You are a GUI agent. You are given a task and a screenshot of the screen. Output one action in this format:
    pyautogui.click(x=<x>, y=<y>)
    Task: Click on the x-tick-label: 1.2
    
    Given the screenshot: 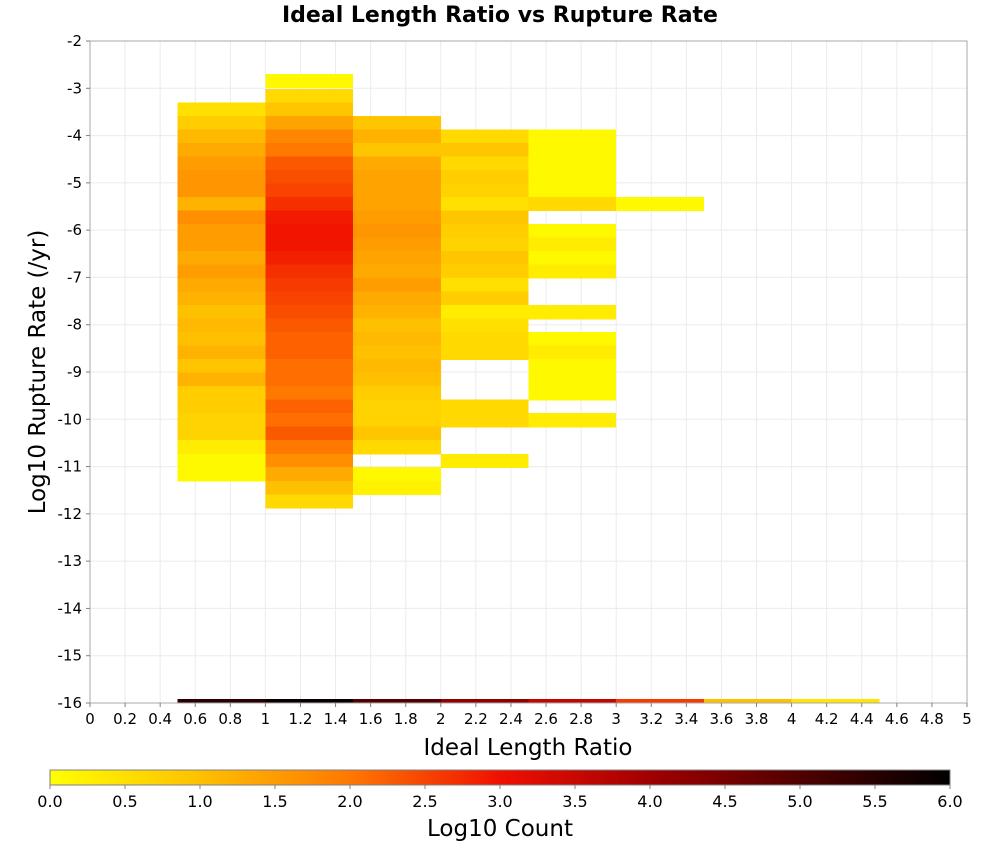 What is the action you would take?
    pyautogui.click(x=301, y=719)
    